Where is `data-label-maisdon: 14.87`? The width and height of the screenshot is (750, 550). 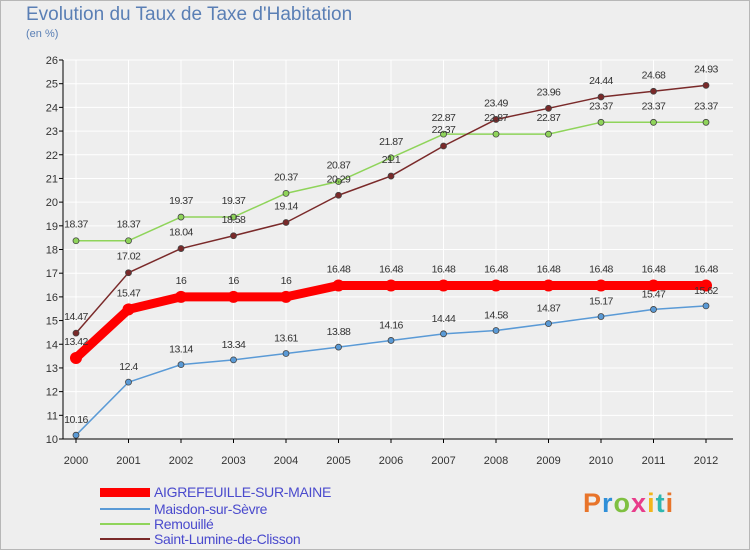
data-label-maisdon: 14.87 is located at coordinates (549, 309).